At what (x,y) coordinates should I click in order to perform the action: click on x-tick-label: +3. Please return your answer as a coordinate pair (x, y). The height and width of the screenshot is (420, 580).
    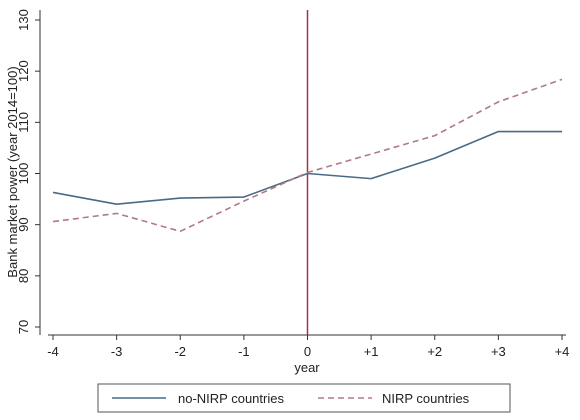
    Looking at the image, I should click on (498, 351).